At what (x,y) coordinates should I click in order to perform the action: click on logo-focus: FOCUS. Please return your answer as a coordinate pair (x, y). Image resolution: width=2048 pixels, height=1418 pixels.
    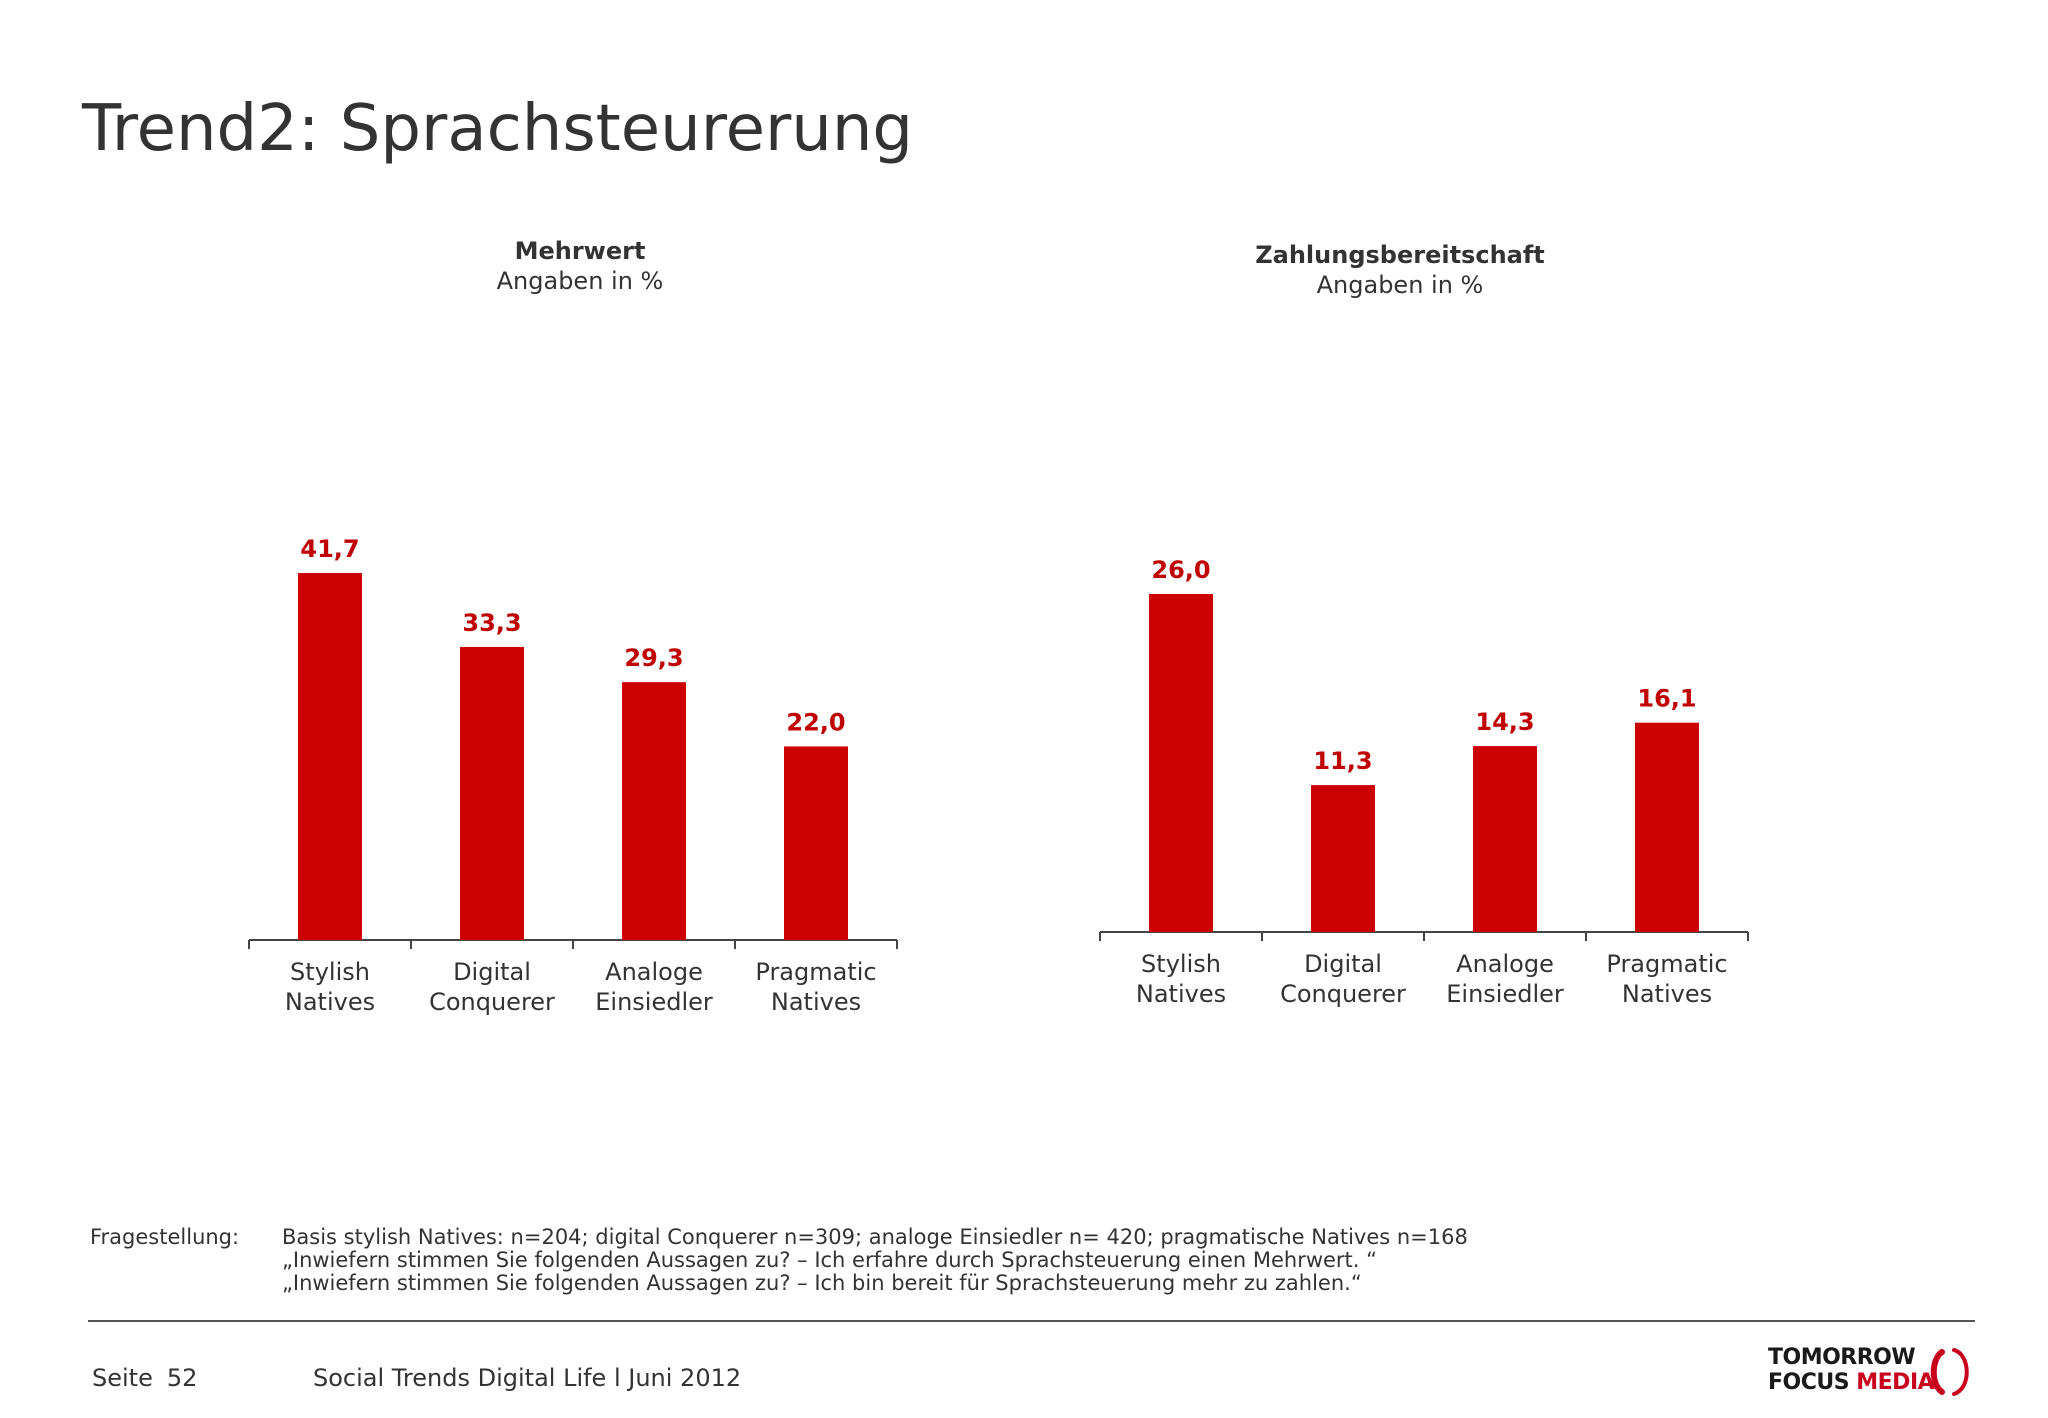
    Looking at the image, I should click on (1809, 1382).